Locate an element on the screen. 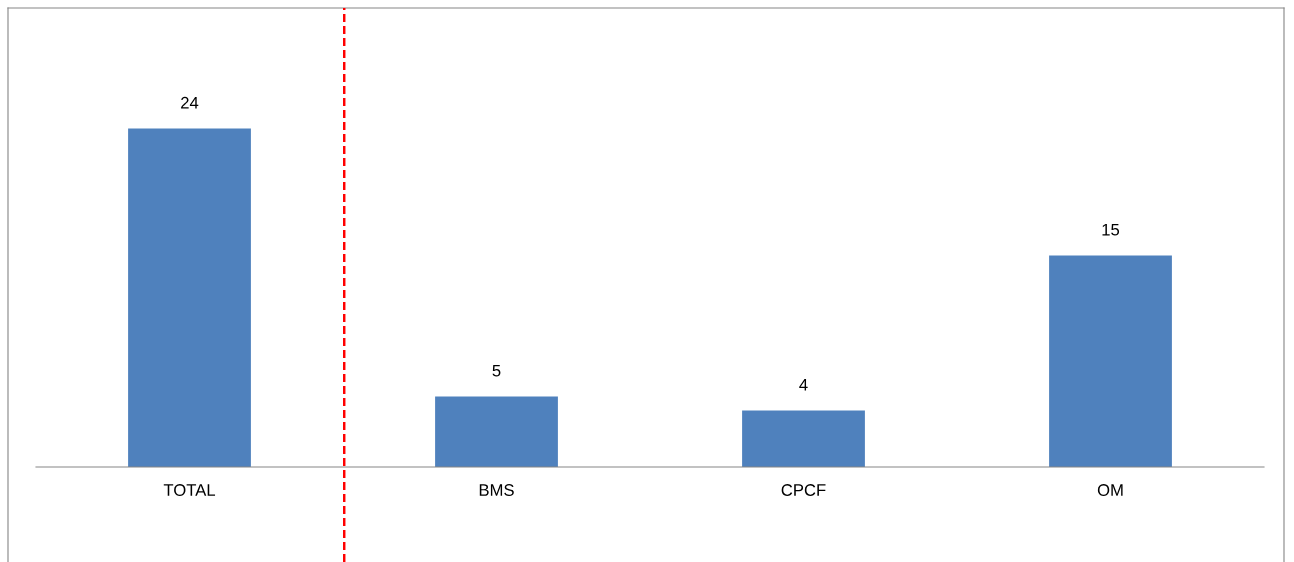  data-label: 4 is located at coordinates (803, 385).